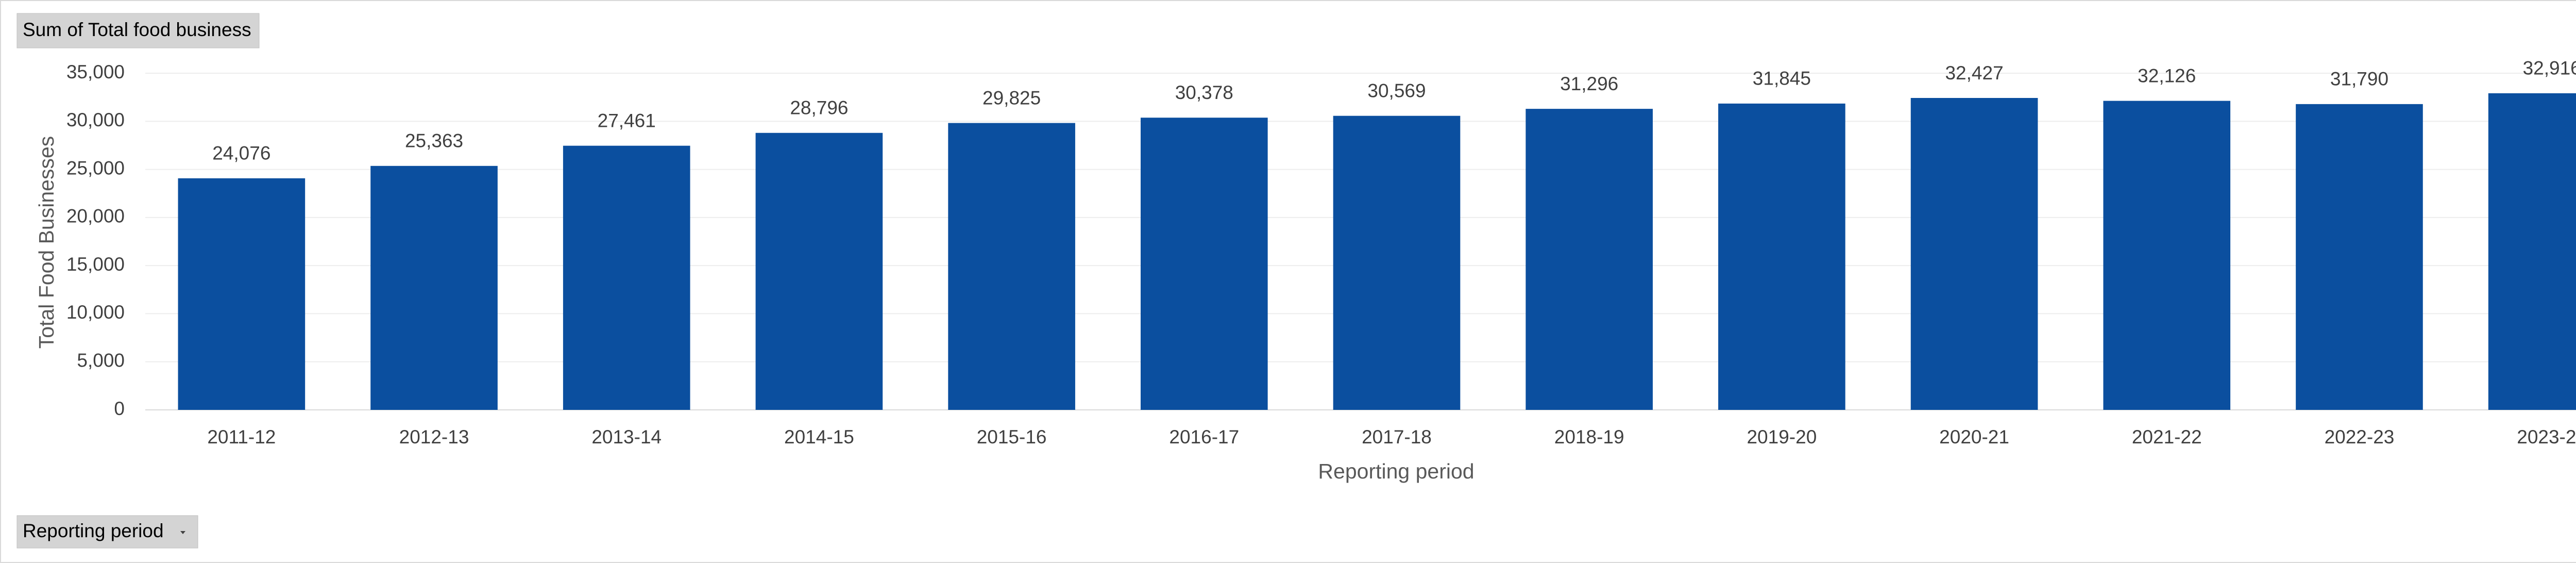 The width and height of the screenshot is (2576, 563). What do you see at coordinates (1782, 78) in the screenshot?
I see `data-label: 31,845` at bounding box center [1782, 78].